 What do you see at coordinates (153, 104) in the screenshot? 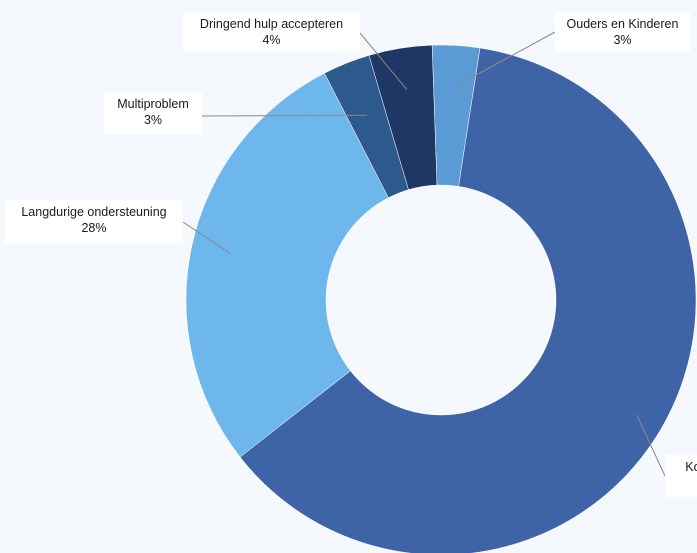
I see `slice-label-multiproblem: Multiproblem` at bounding box center [153, 104].